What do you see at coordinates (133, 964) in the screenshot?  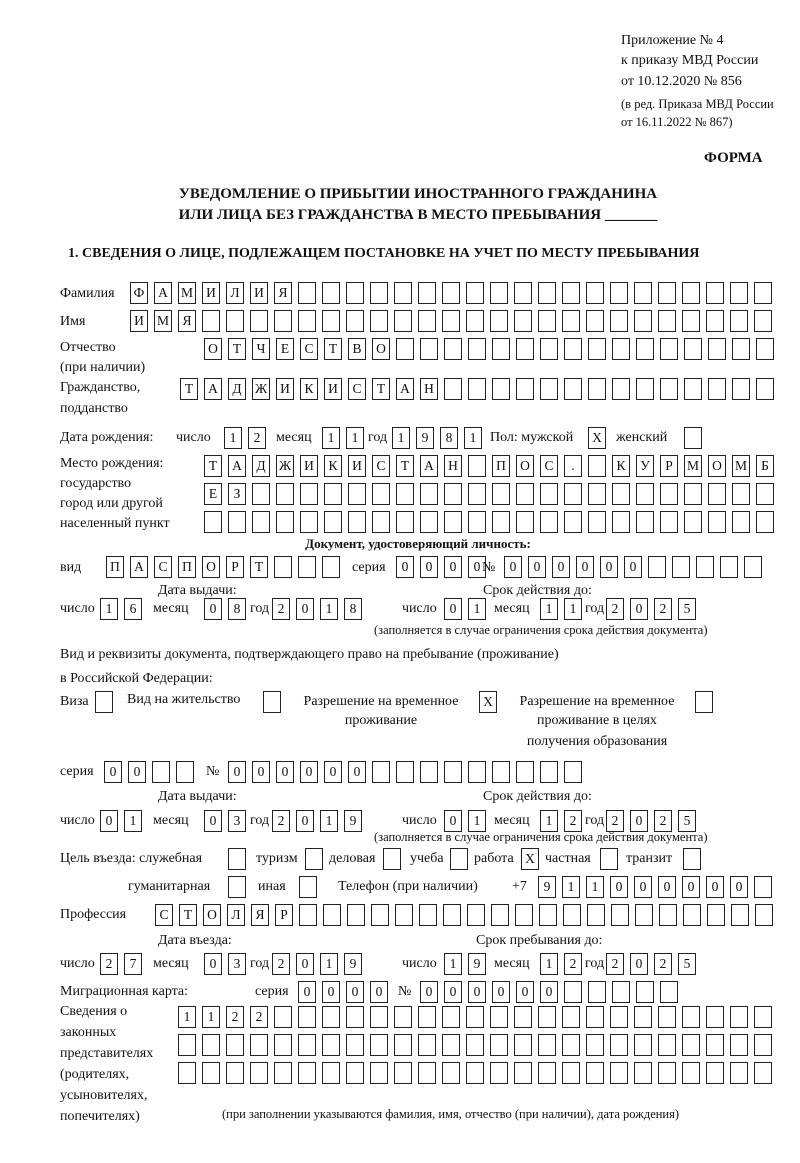 I see `form-cell: 7` at bounding box center [133, 964].